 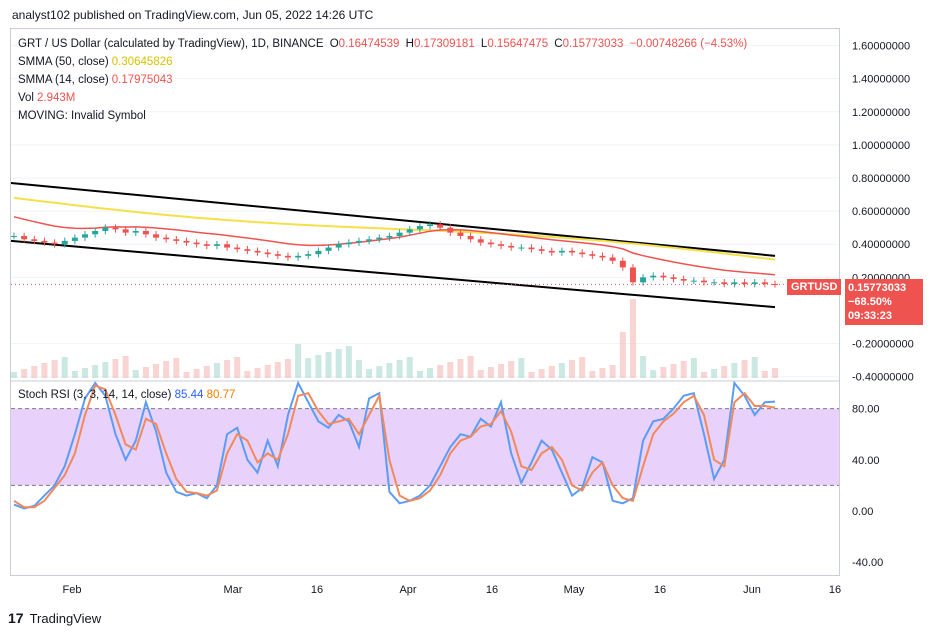 What do you see at coordinates (558, 44) in the screenshot?
I see `close-label: C` at bounding box center [558, 44].